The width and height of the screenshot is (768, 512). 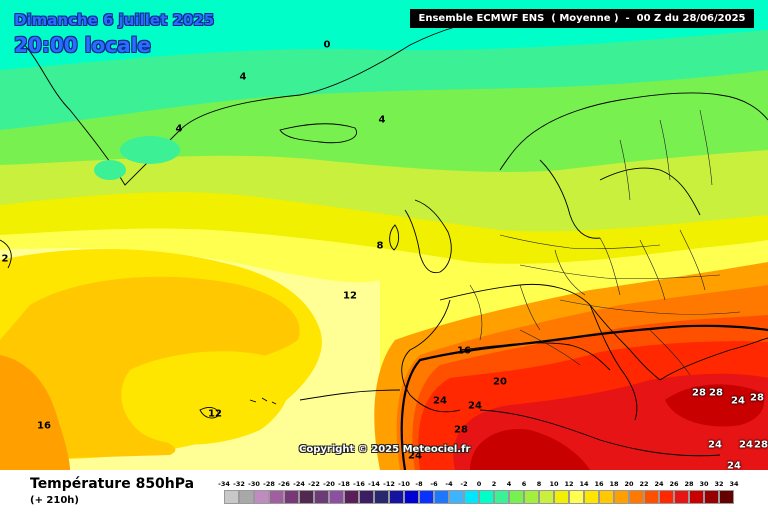 What do you see at coordinates (137, 158) in the screenshot?
I see `greenland-detail` at bounding box center [137, 158].